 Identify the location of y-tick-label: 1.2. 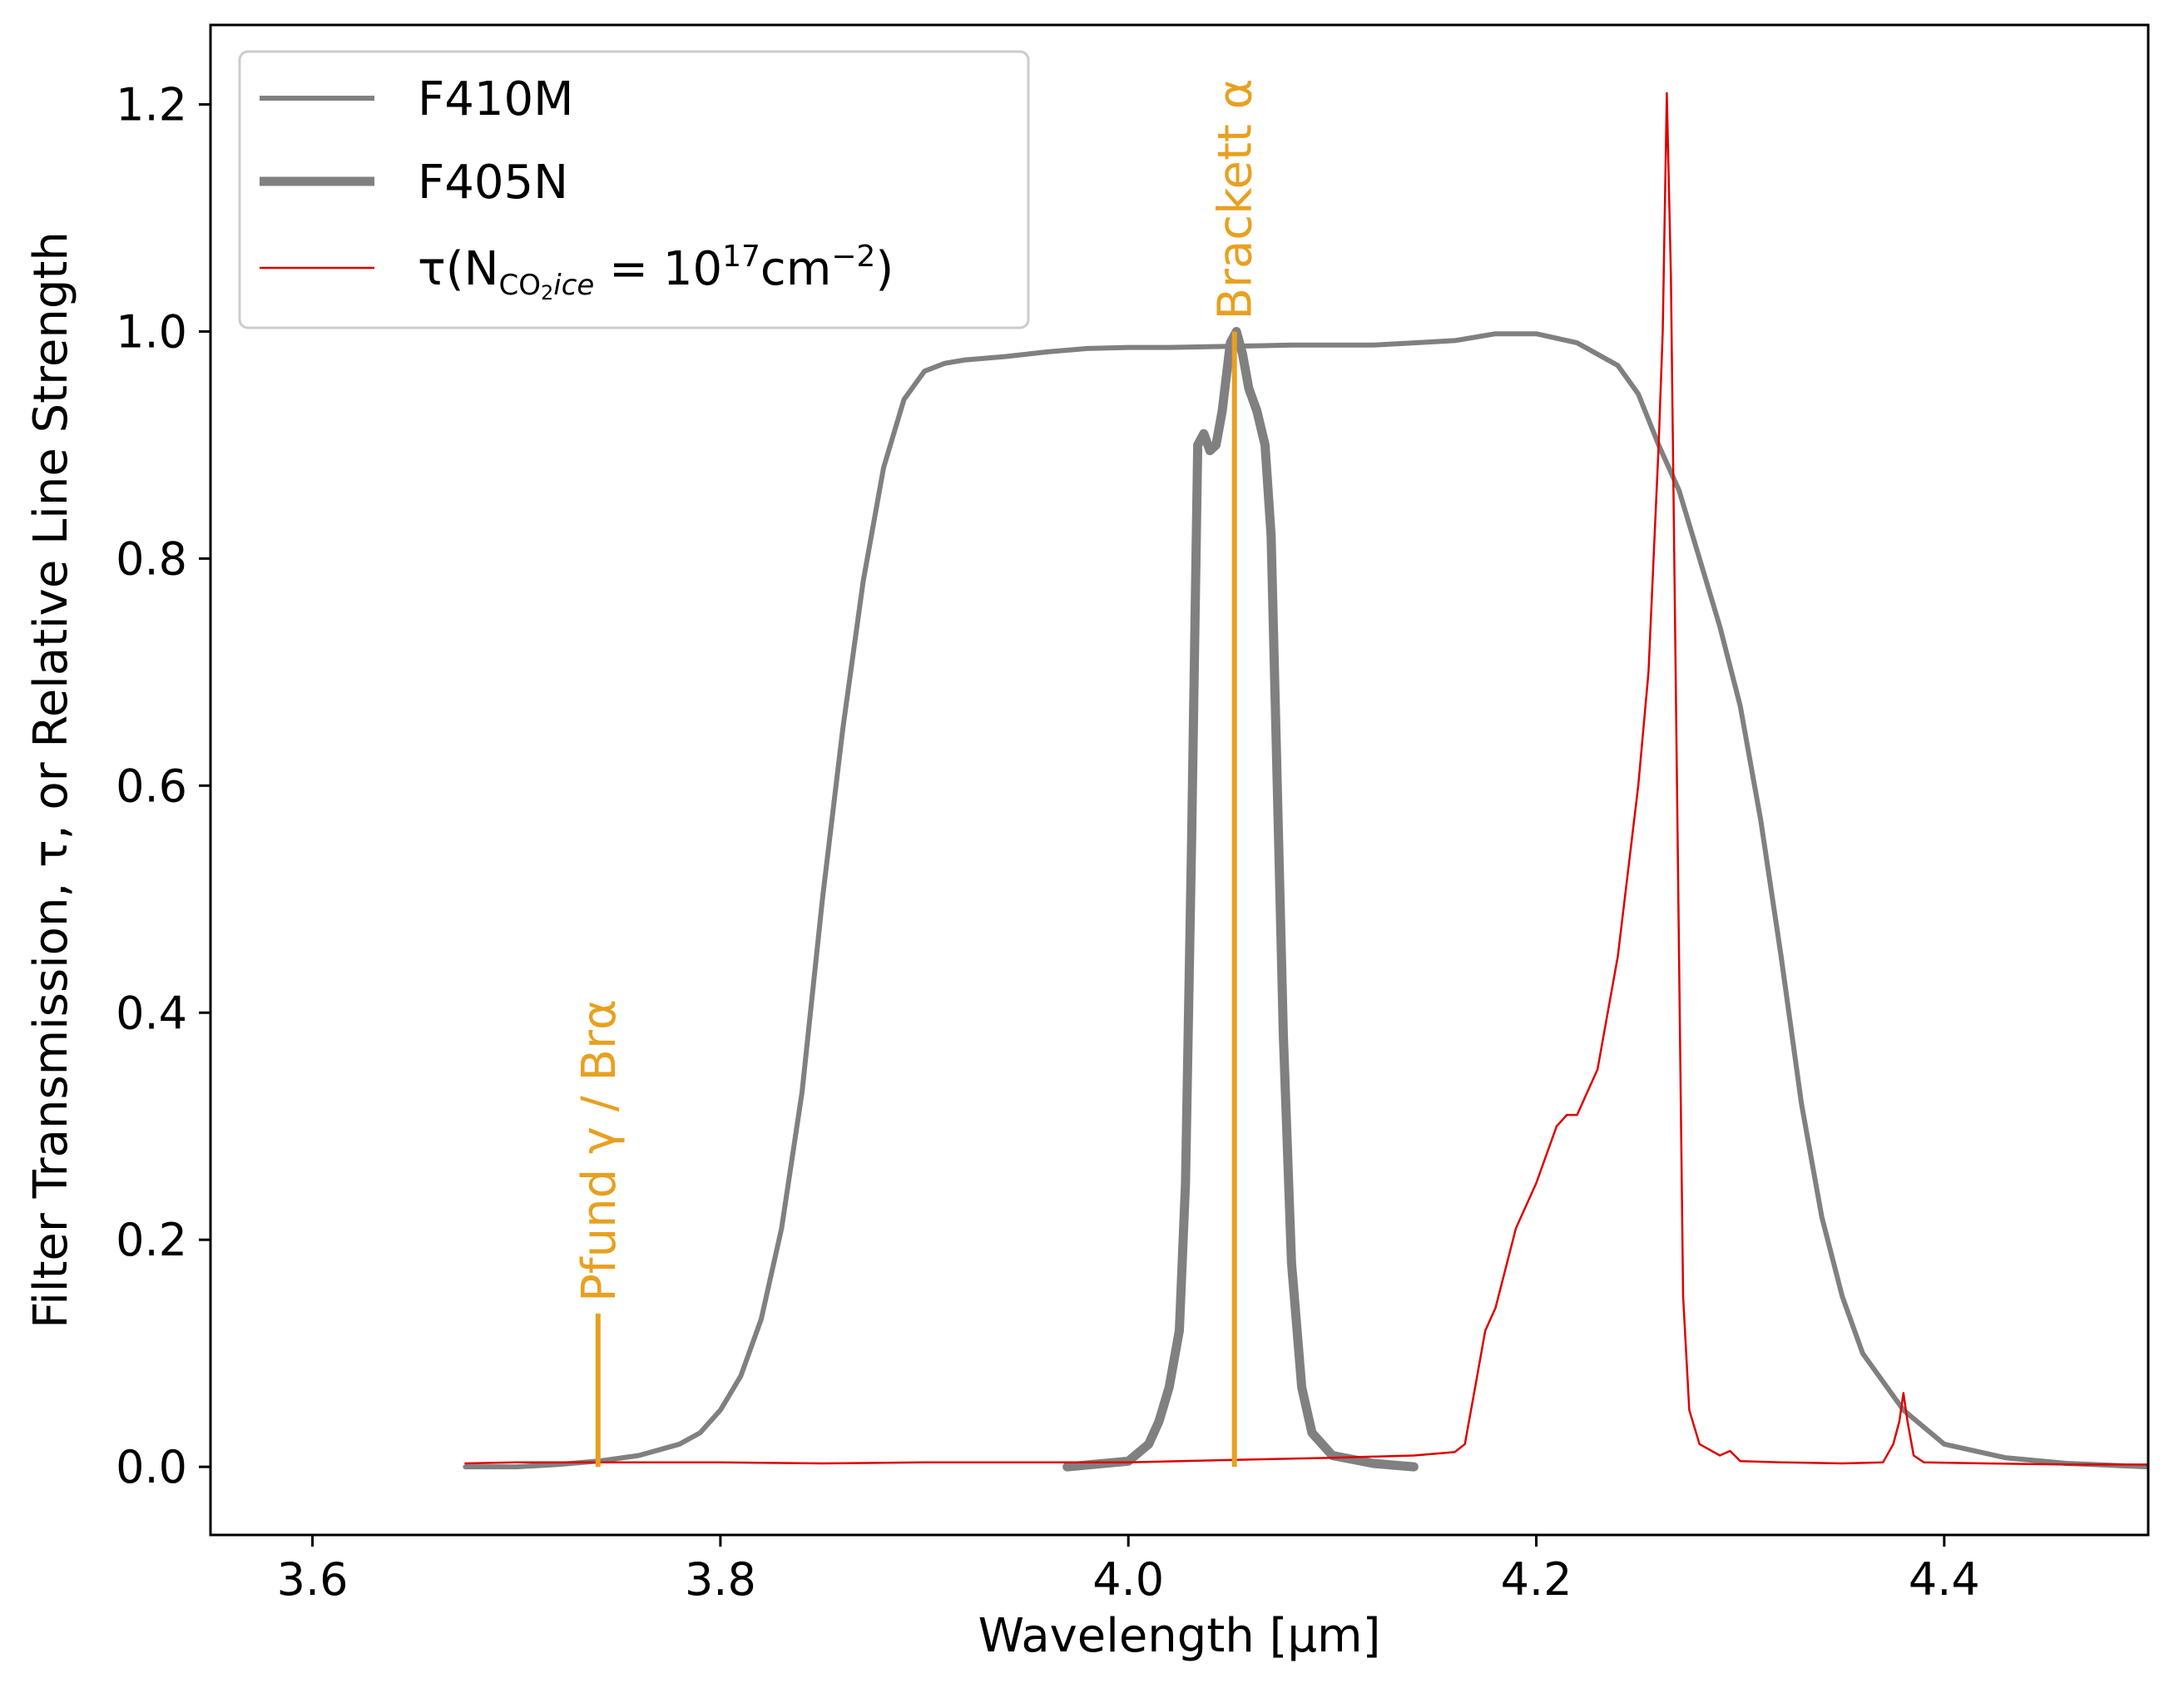
(151, 105).